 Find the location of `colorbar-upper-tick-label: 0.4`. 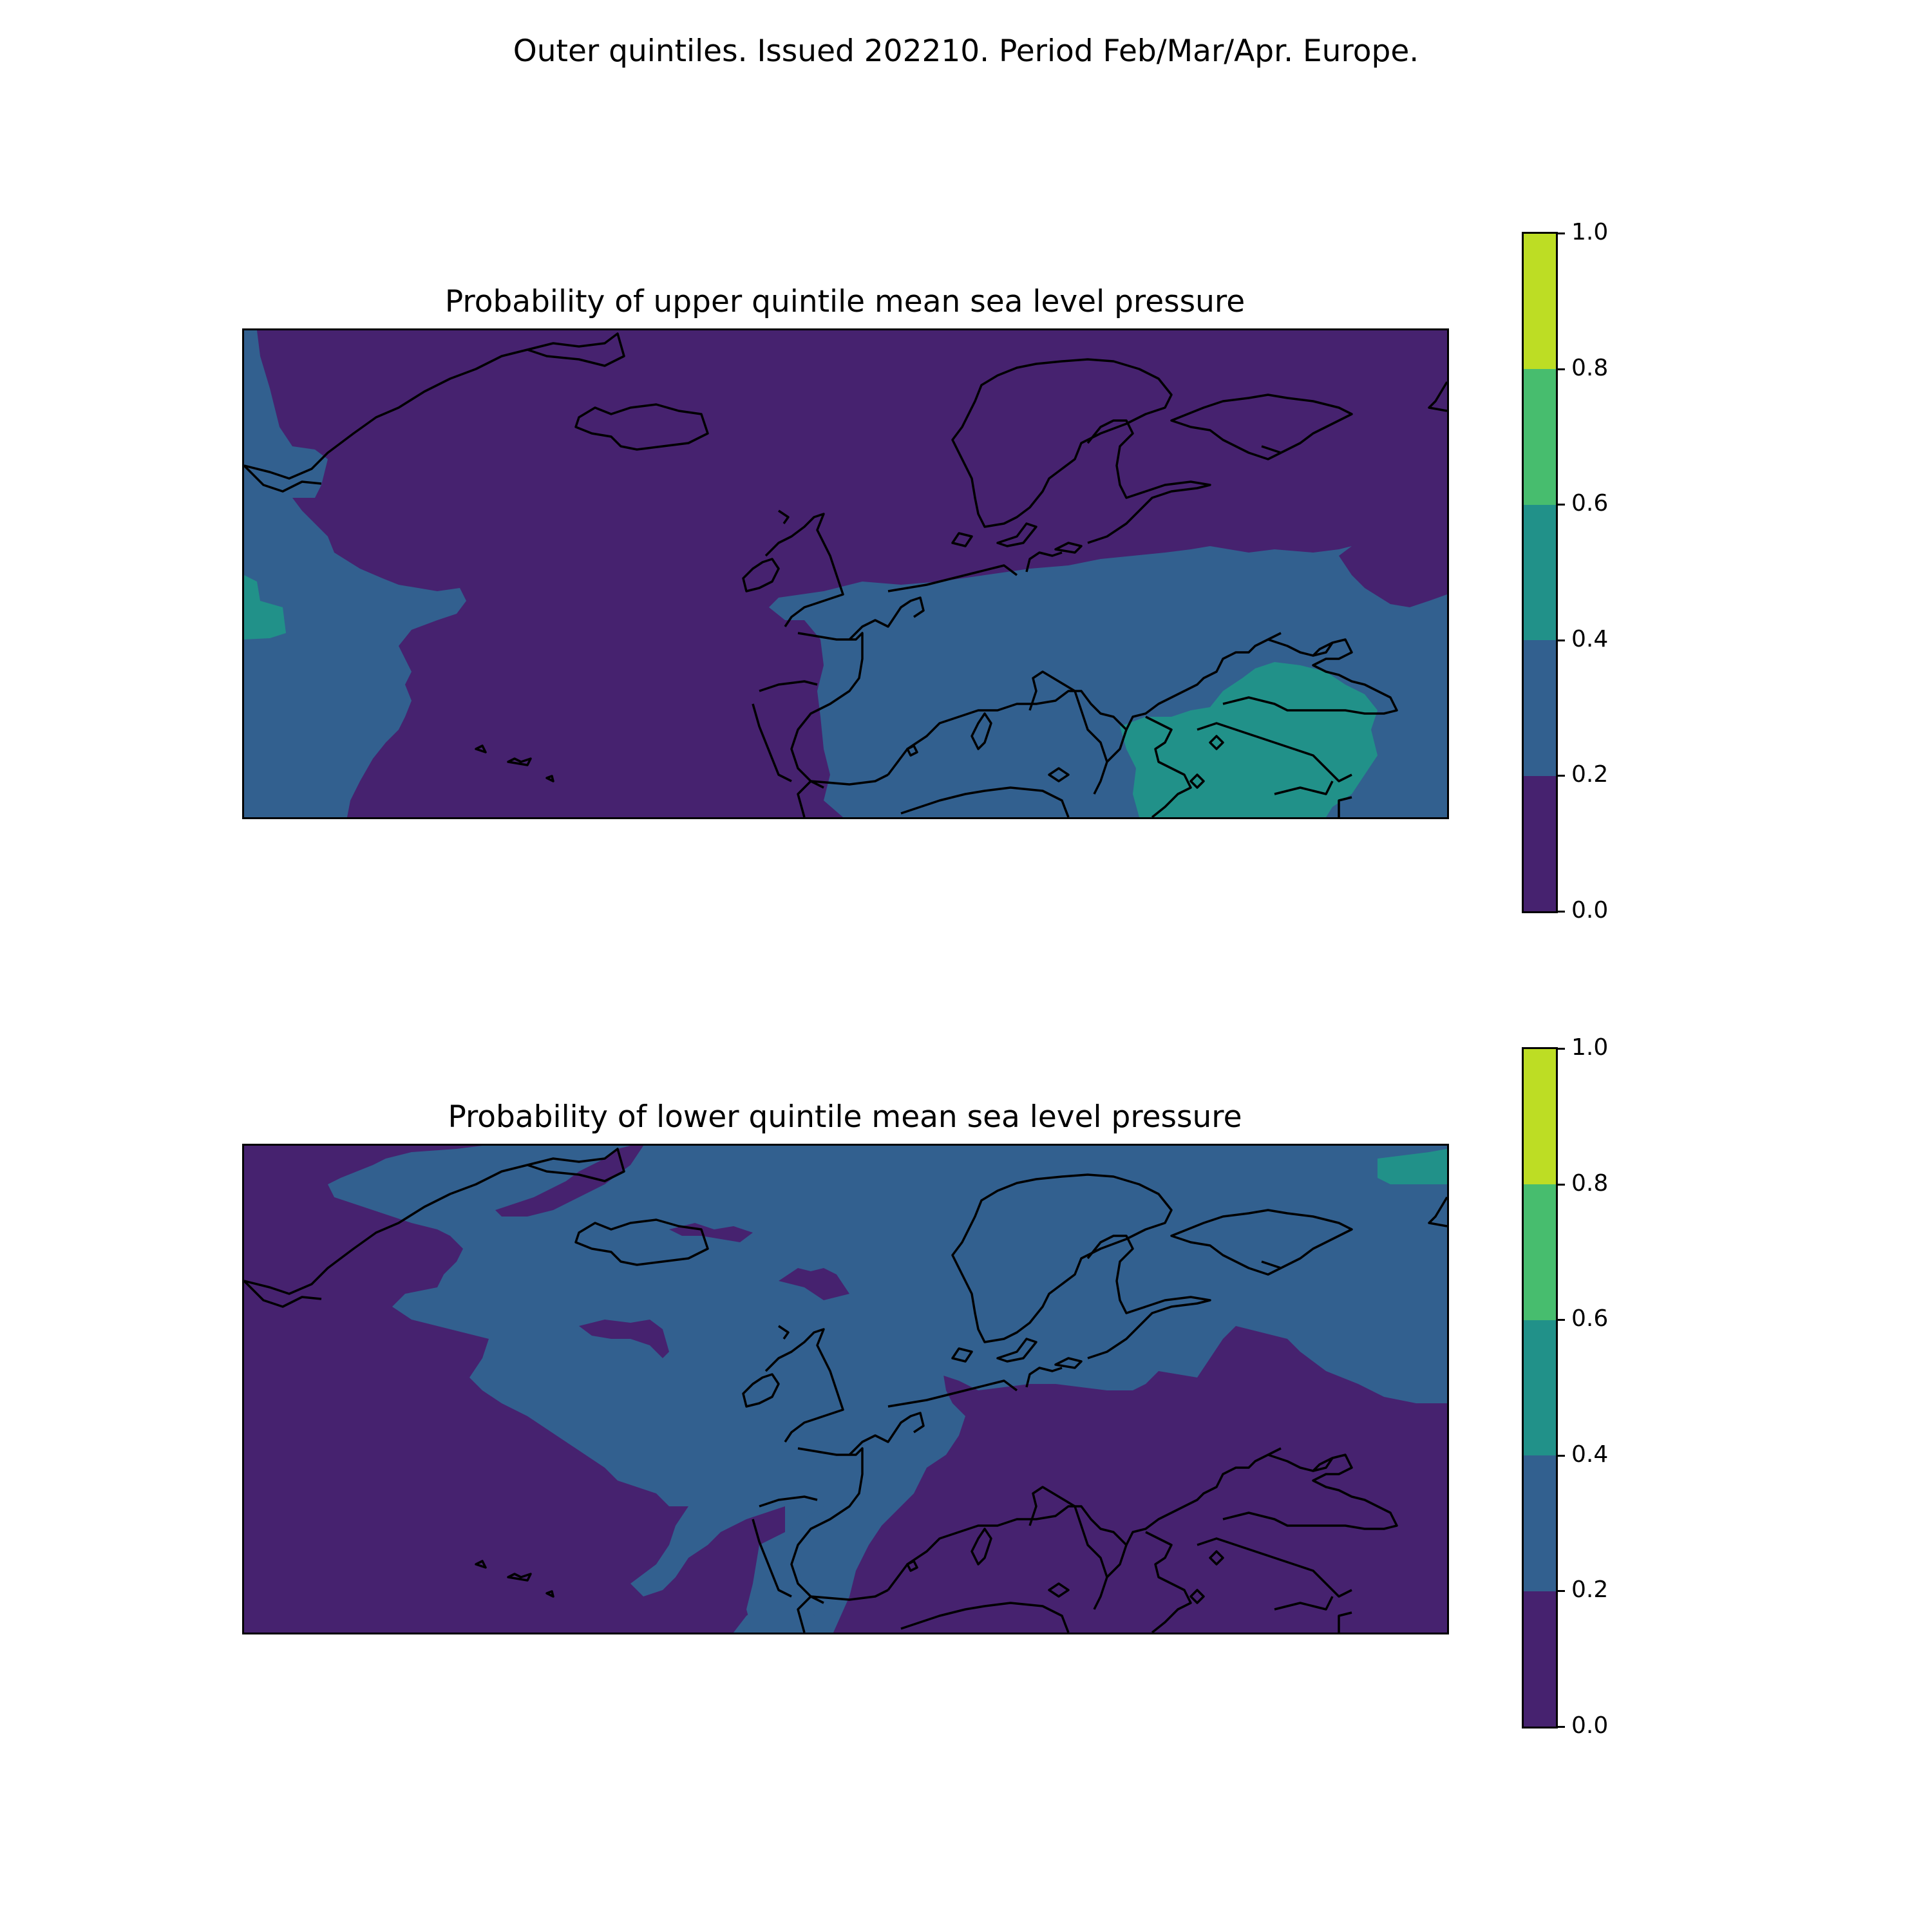

colorbar-upper-tick-label: 0.4 is located at coordinates (1590, 639).